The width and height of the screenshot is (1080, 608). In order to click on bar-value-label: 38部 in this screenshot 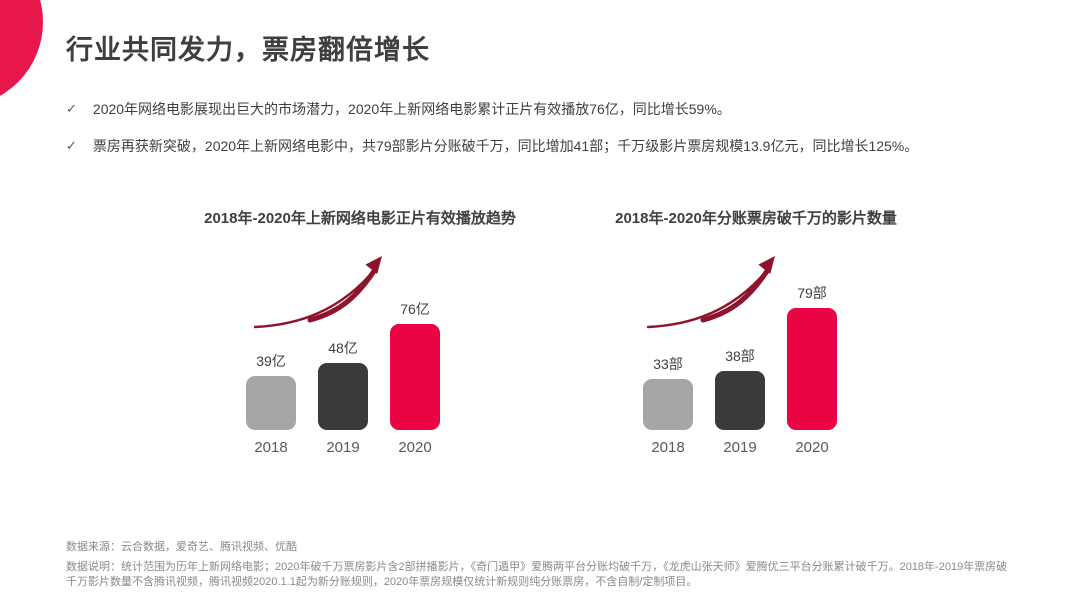, I will do `click(740, 356)`.